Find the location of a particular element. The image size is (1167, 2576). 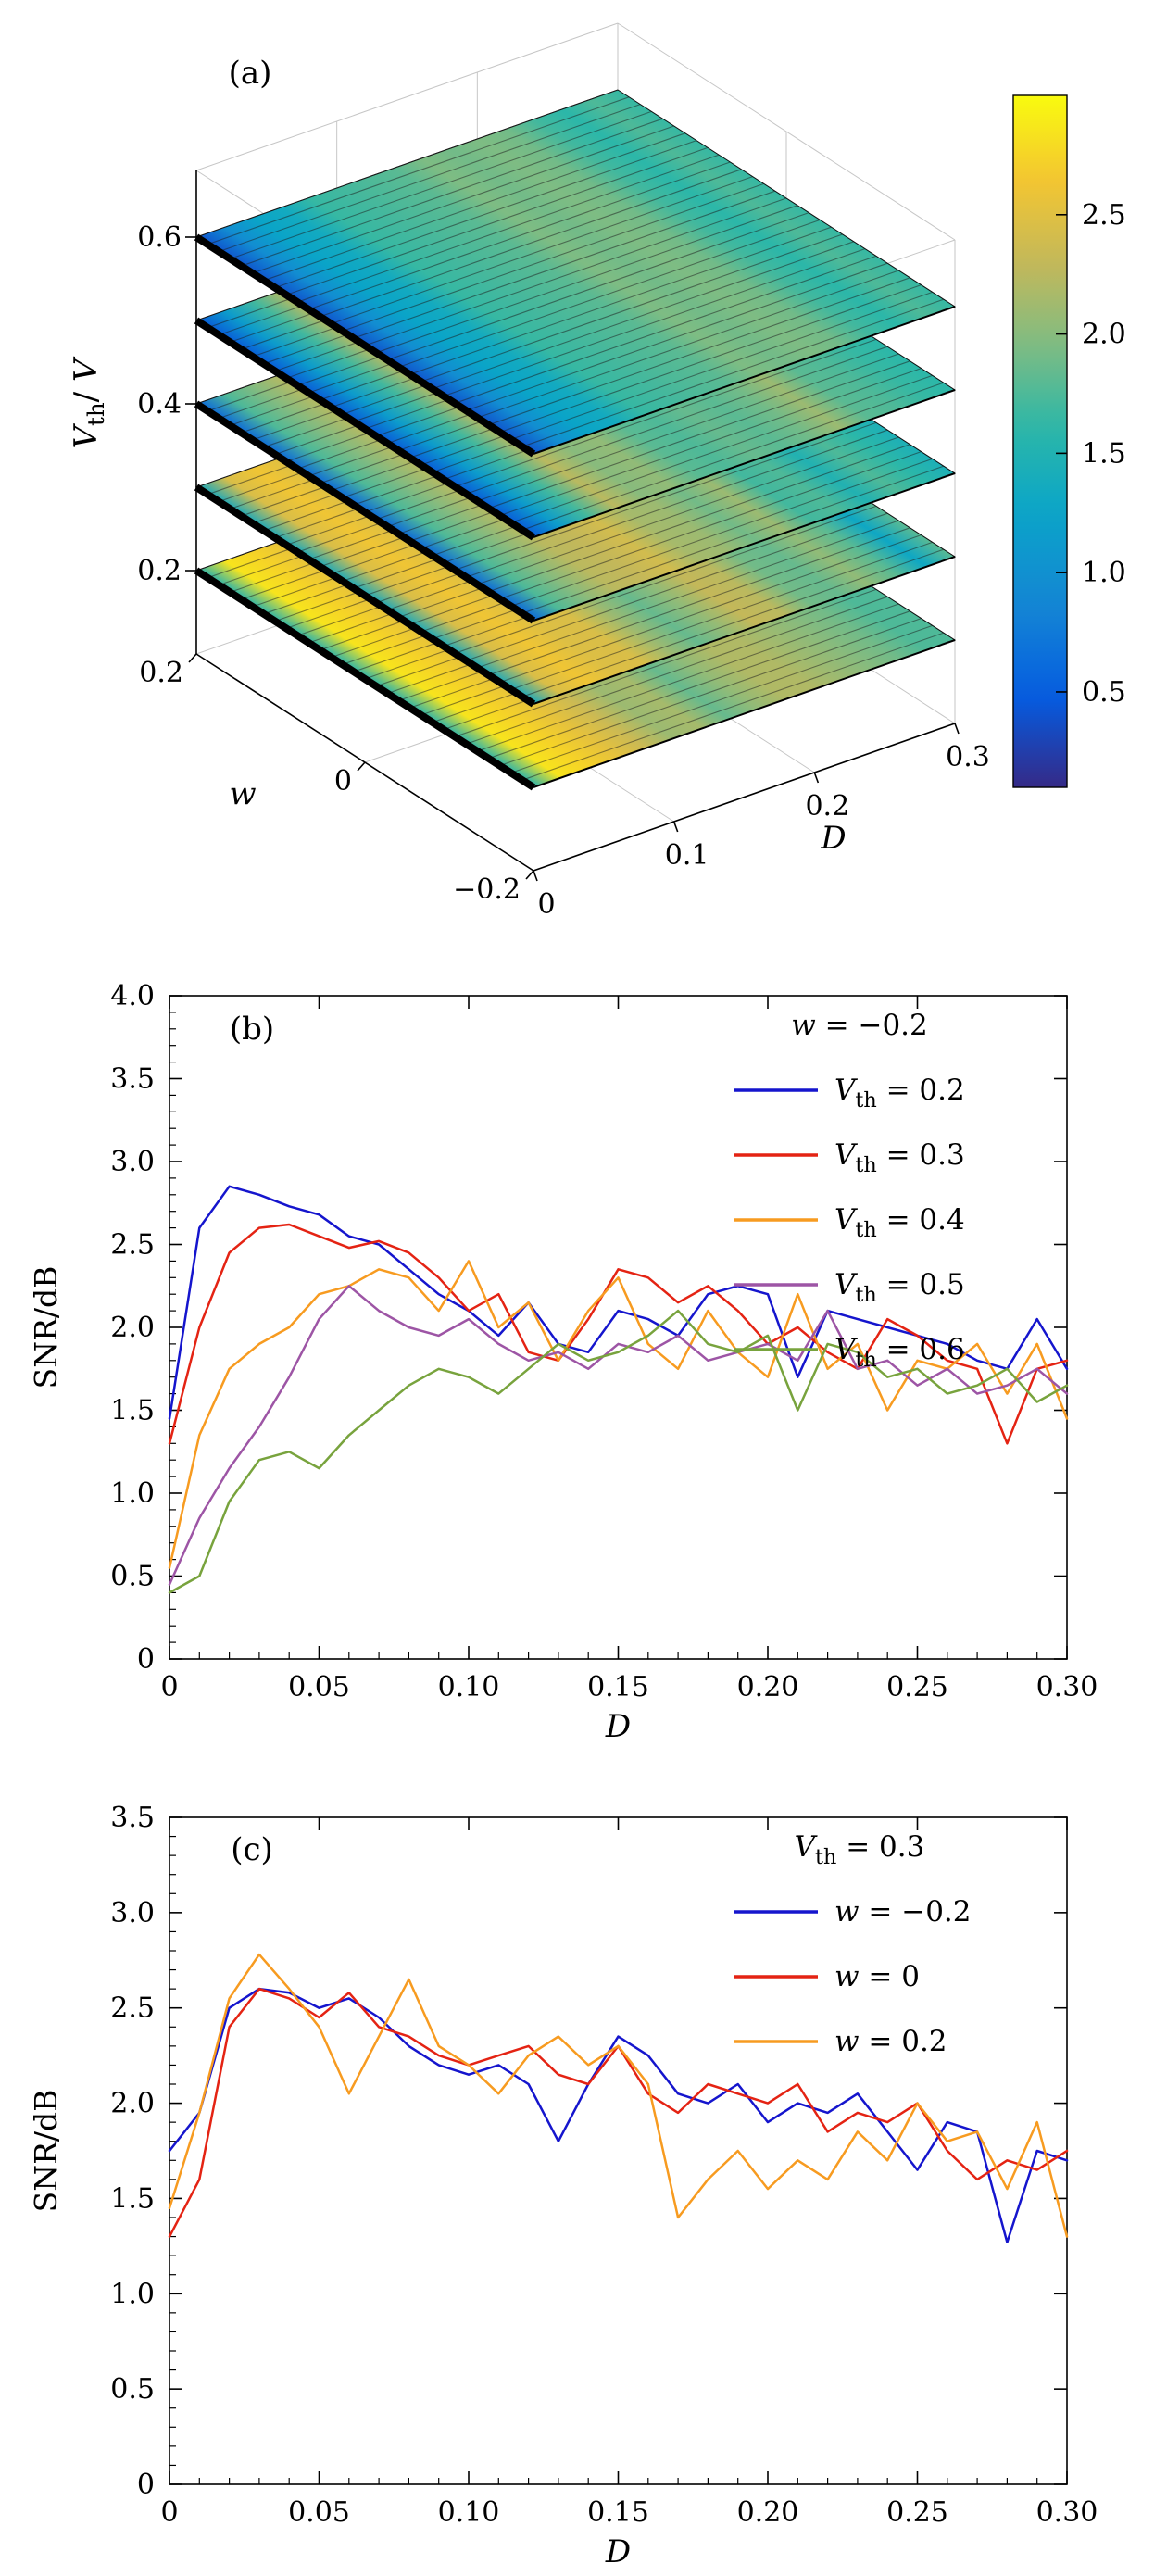

legend-entry-label: Vth = 0.6 is located at coordinates (899, 1352).